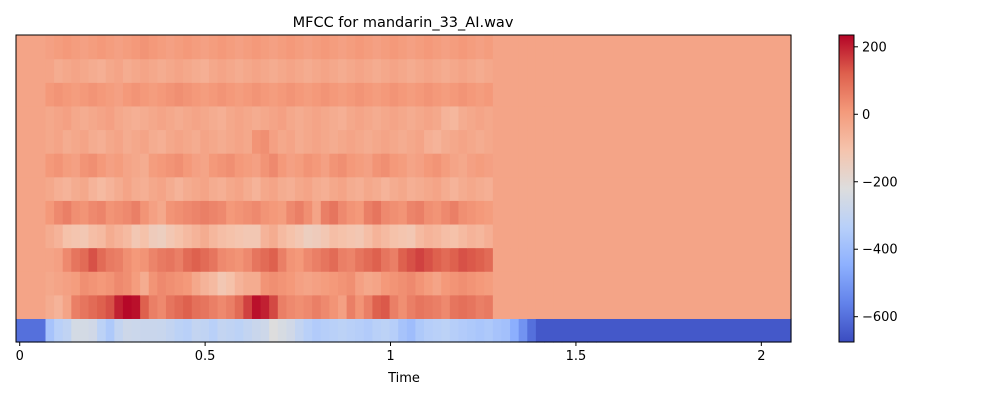  I want to click on colorbar-tick-label: −200, so click(880, 182).